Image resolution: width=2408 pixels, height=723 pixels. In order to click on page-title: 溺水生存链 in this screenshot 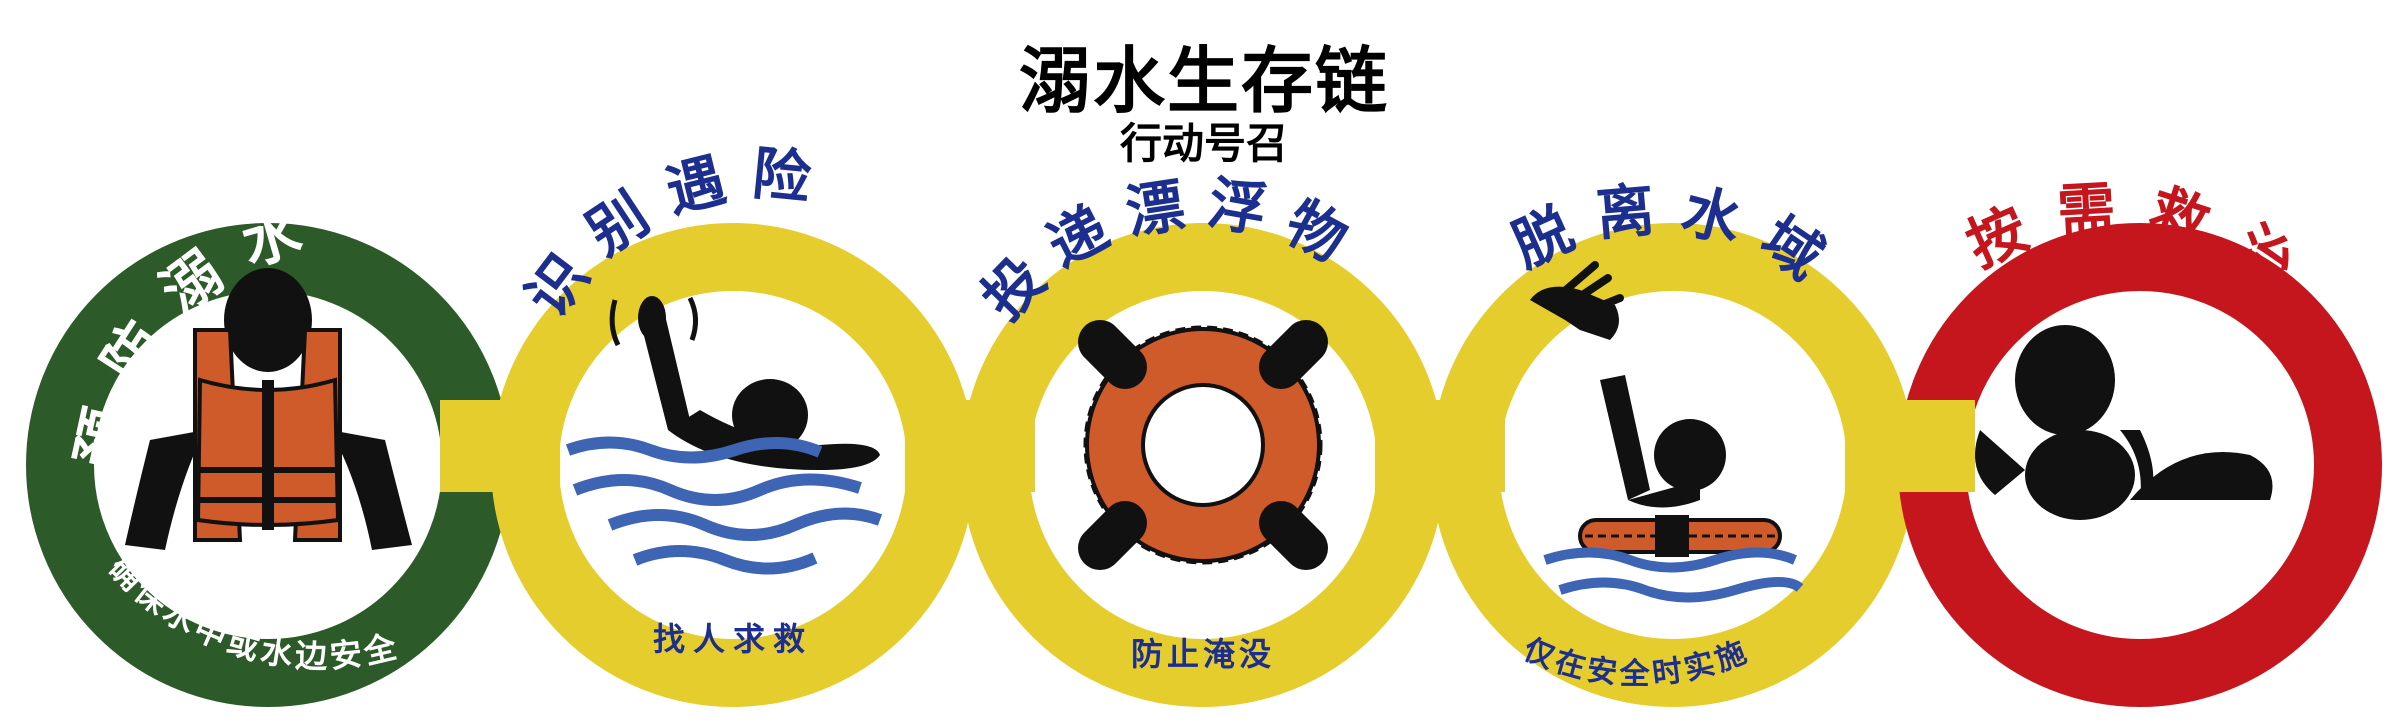, I will do `click(1203, 80)`.